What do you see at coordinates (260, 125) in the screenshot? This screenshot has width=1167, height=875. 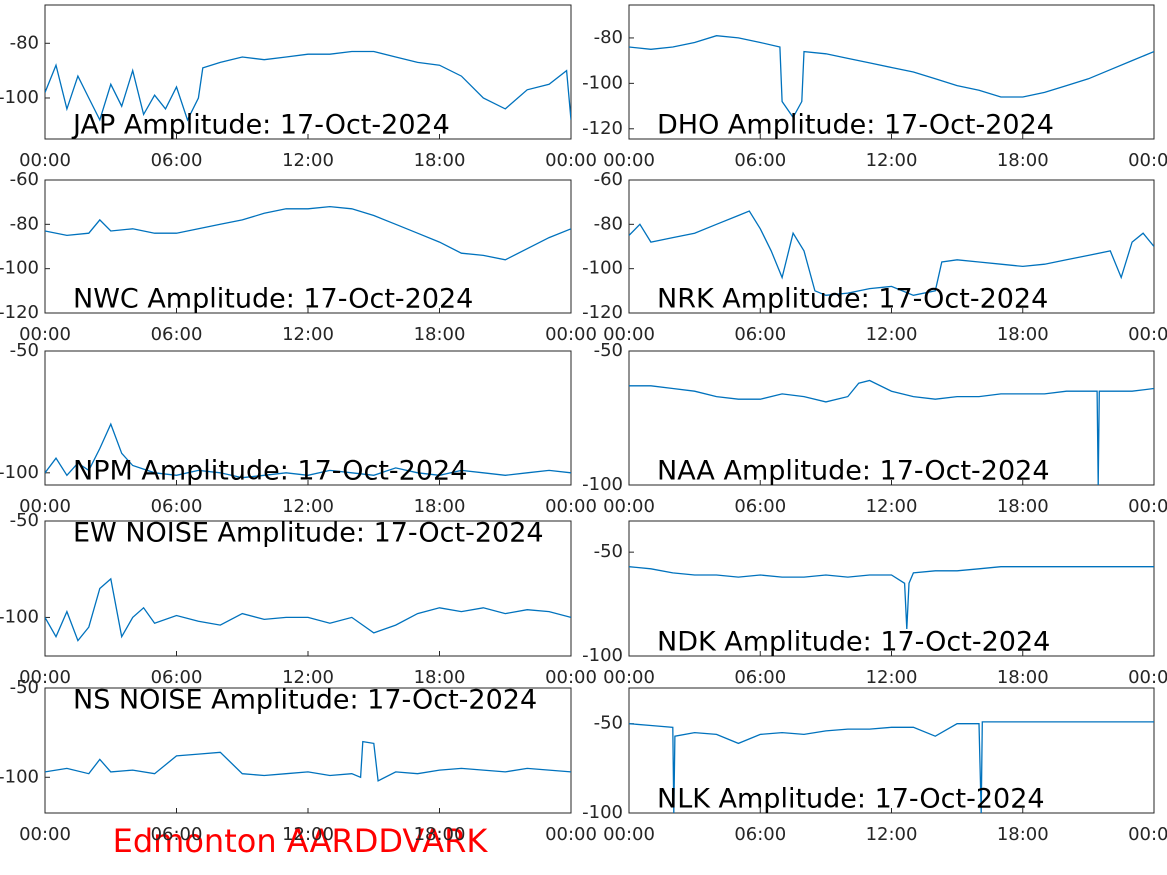 I see `panel-title: JAP Amplitude: 17-Oct-2024` at bounding box center [260, 125].